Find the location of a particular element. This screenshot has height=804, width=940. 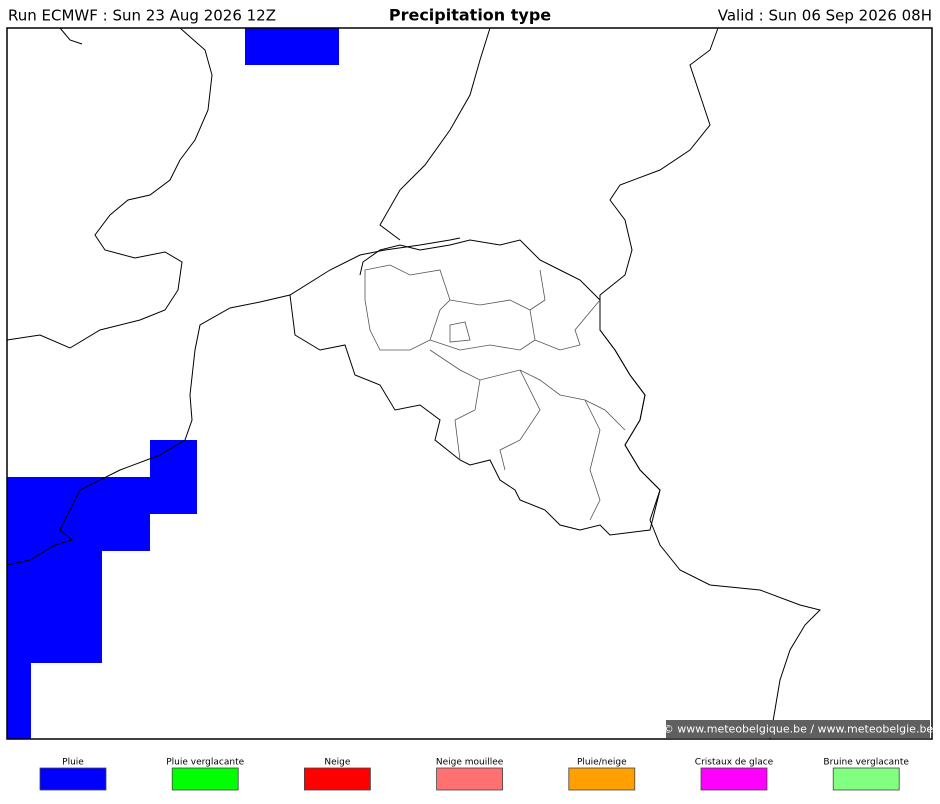

title: Precipitation type is located at coordinates (470, 15).